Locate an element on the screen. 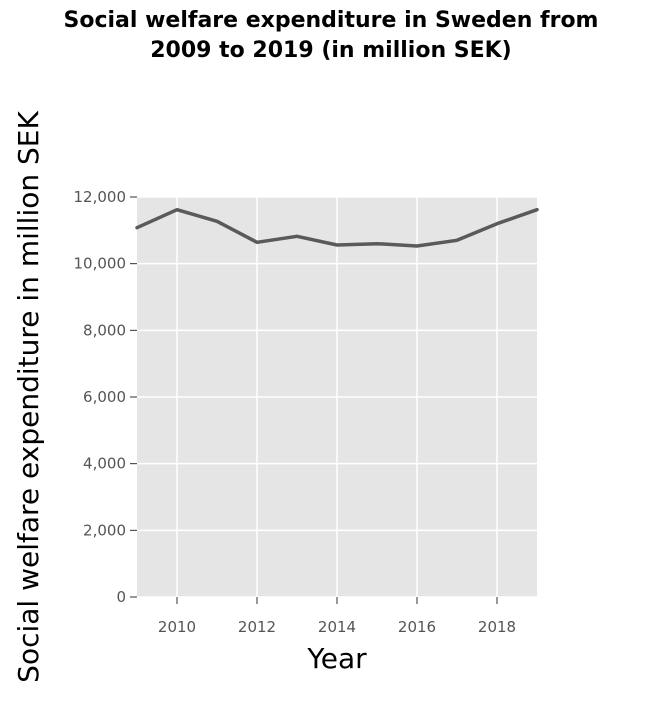 The image size is (662, 728). y-tick-label: 2,000 is located at coordinates (104, 530).